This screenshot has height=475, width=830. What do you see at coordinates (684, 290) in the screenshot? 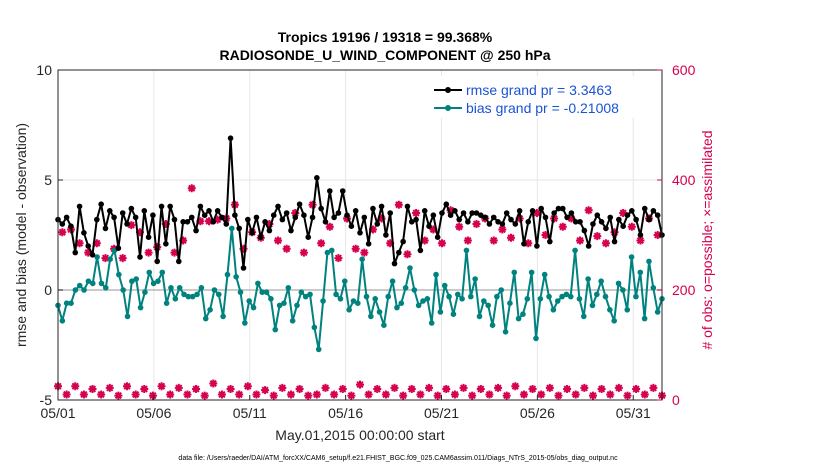
I see `y-right-tick-label: 200` at bounding box center [684, 290].